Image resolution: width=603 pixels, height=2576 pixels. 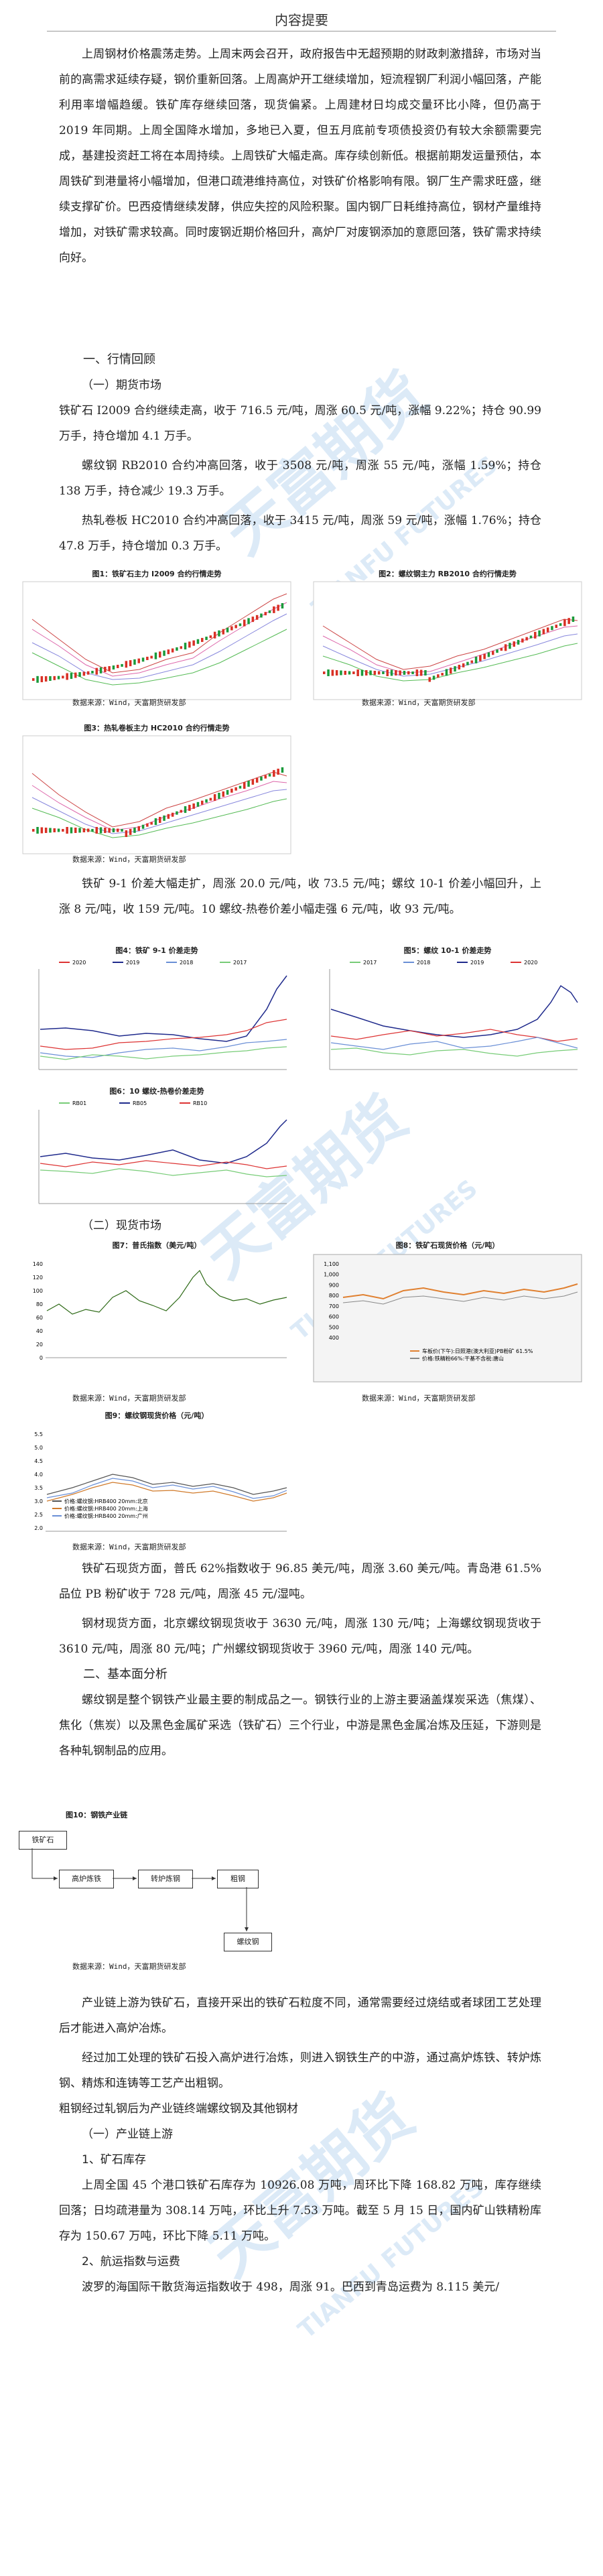 What do you see at coordinates (40, 1345) in the screenshot?
I see `y-tick-label: 20` at bounding box center [40, 1345].